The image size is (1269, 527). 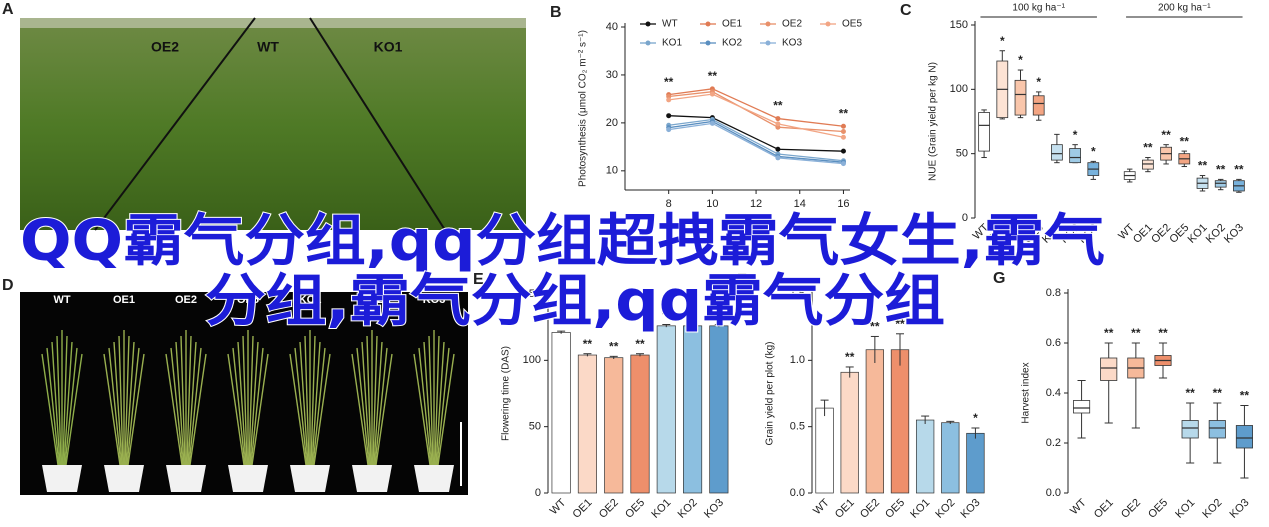 What do you see at coordinates (8, 9) in the screenshot?
I see `panel-label: A` at bounding box center [8, 9].